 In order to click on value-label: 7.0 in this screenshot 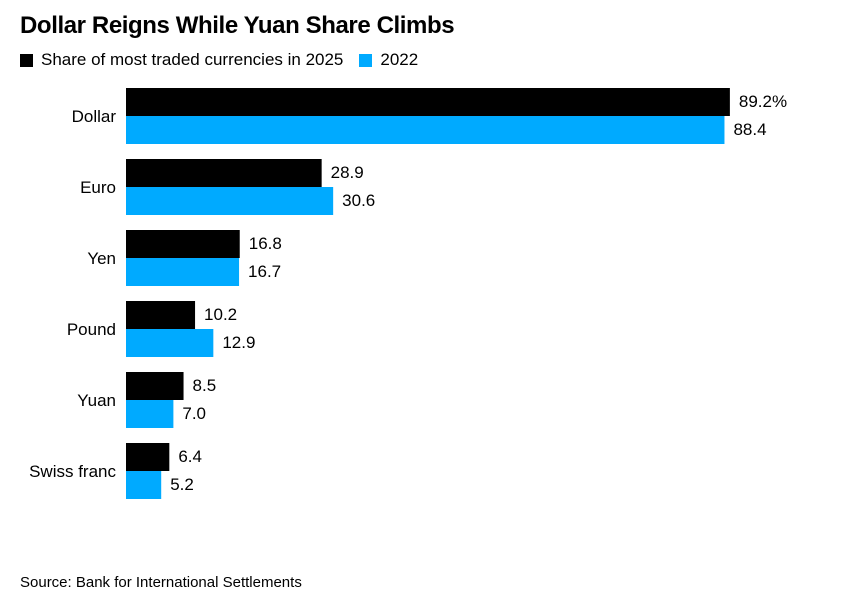, I will do `click(194, 413)`.